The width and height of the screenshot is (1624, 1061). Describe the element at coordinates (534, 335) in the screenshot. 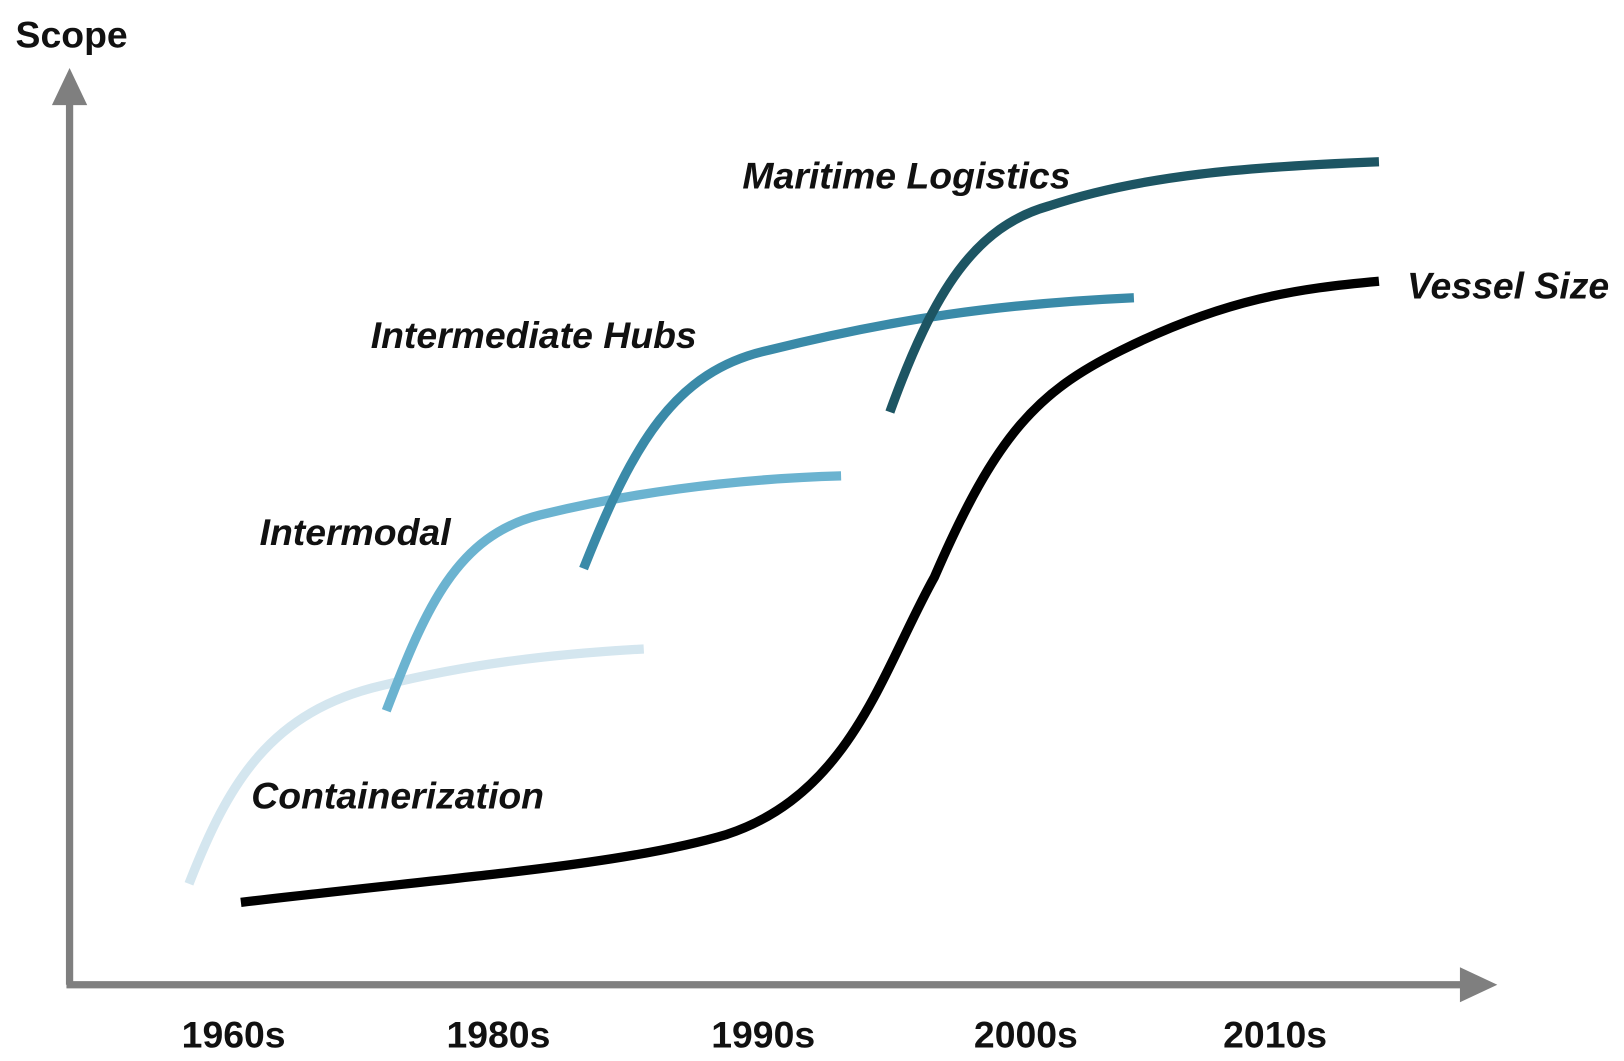

I see `curve-label: Intermediate Hubs` at that location.